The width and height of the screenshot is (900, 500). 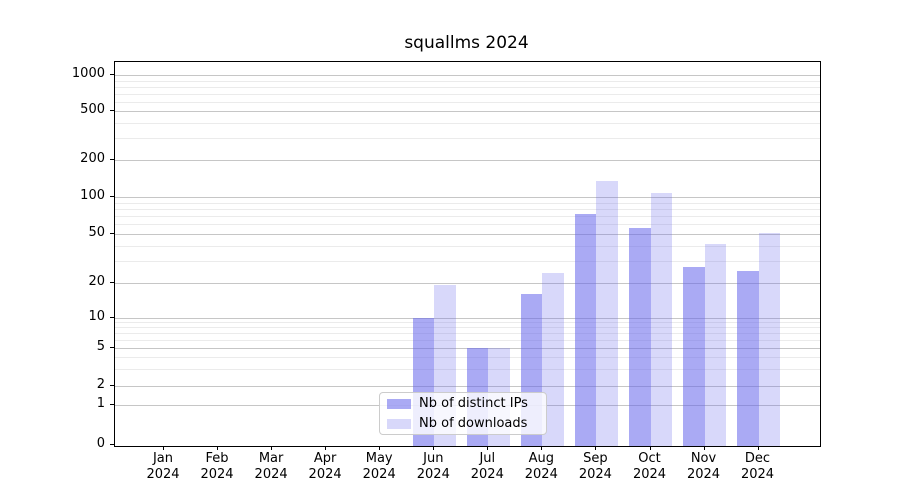 What do you see at coordinates (92, 158) in the screenshot?
I see `y-tick-label: 200` at bounding box center [92, 158].